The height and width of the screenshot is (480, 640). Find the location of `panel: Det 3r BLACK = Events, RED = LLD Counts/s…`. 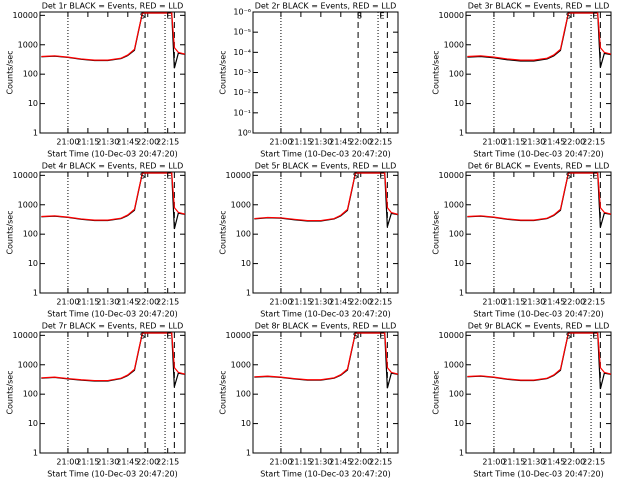

panel: Det 3r BLACK = Events, RED = LLD Counts/s… is located at coordinates (522, 80).